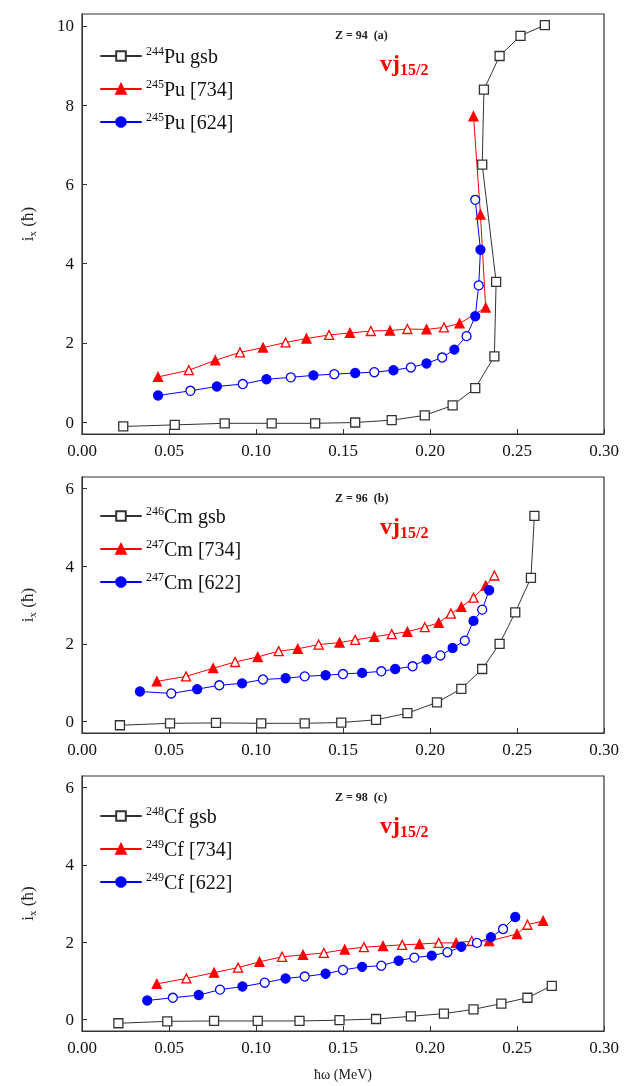 The height and width of the screenshot is (1086, 627). What do you see at coordinates (517, 450) in the screenshot?
I see `x-tick-label: 0.25` at bounding box center [517, 450].